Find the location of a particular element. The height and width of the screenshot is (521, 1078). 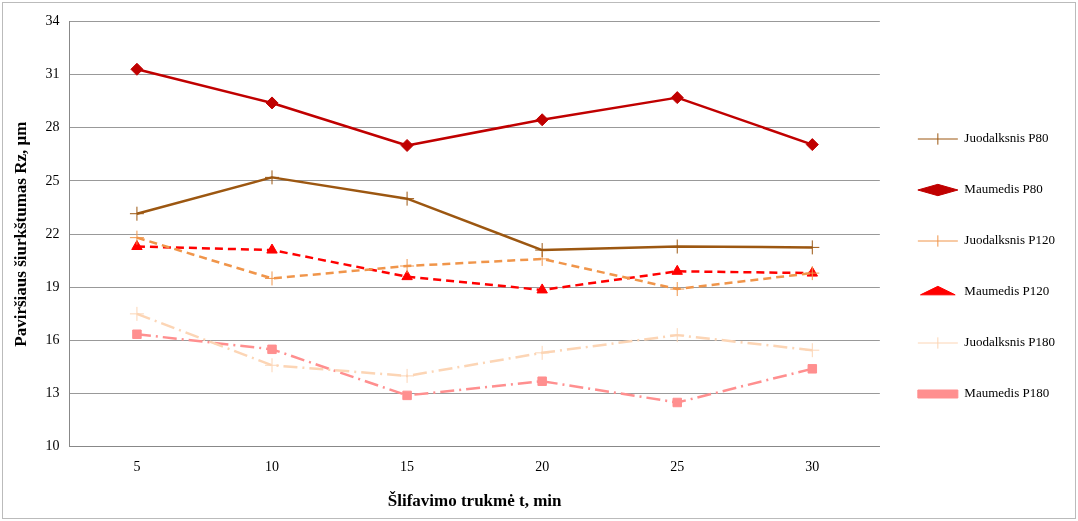

x-tick-label: 5 is located at coordinates (137, 466).